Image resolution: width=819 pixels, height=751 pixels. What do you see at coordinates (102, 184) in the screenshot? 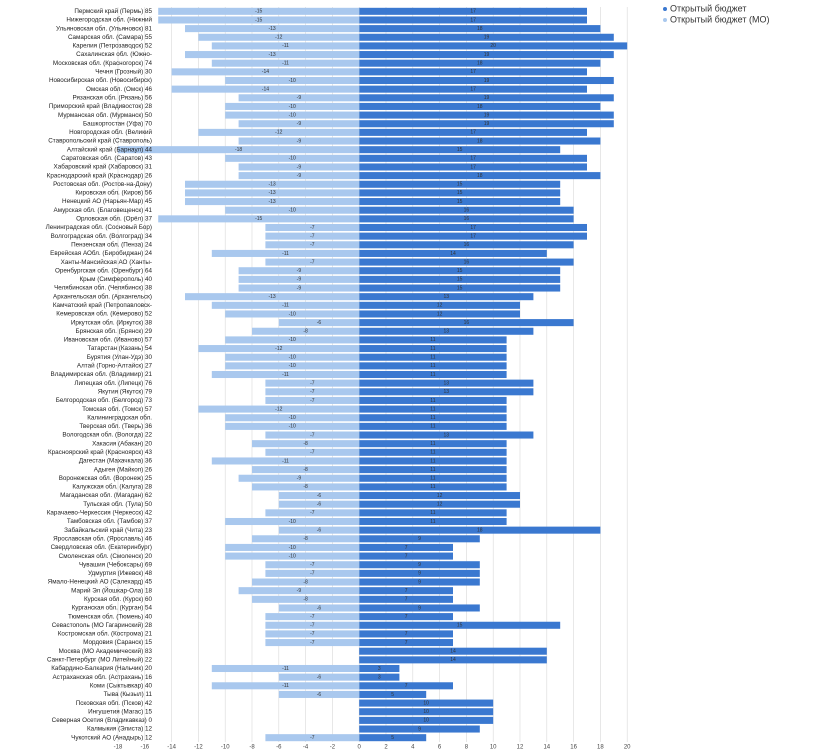
I see `category-label: Ростовская обл. (Ростов-на-Дону)` at bounding box center [102, 184].